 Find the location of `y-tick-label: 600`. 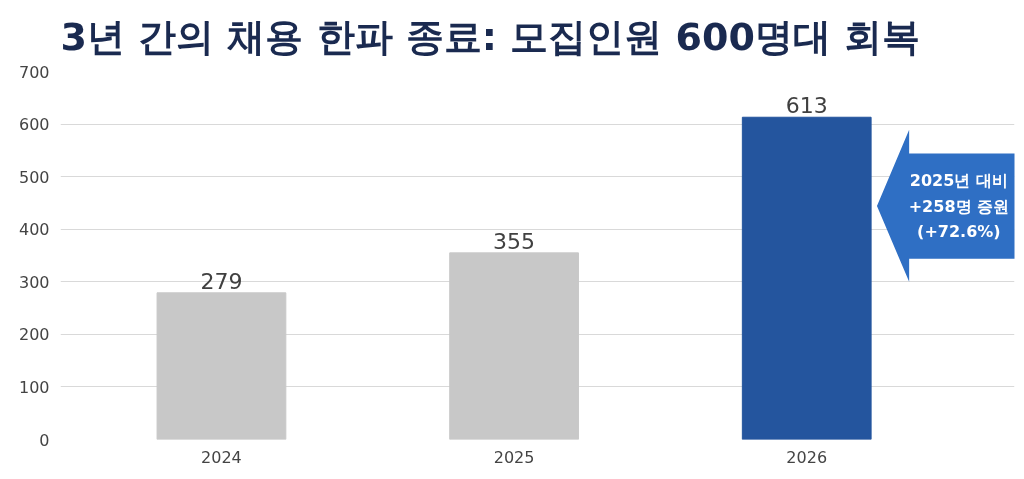

y-tick-label: 600 is located at coordinates (34, 125).